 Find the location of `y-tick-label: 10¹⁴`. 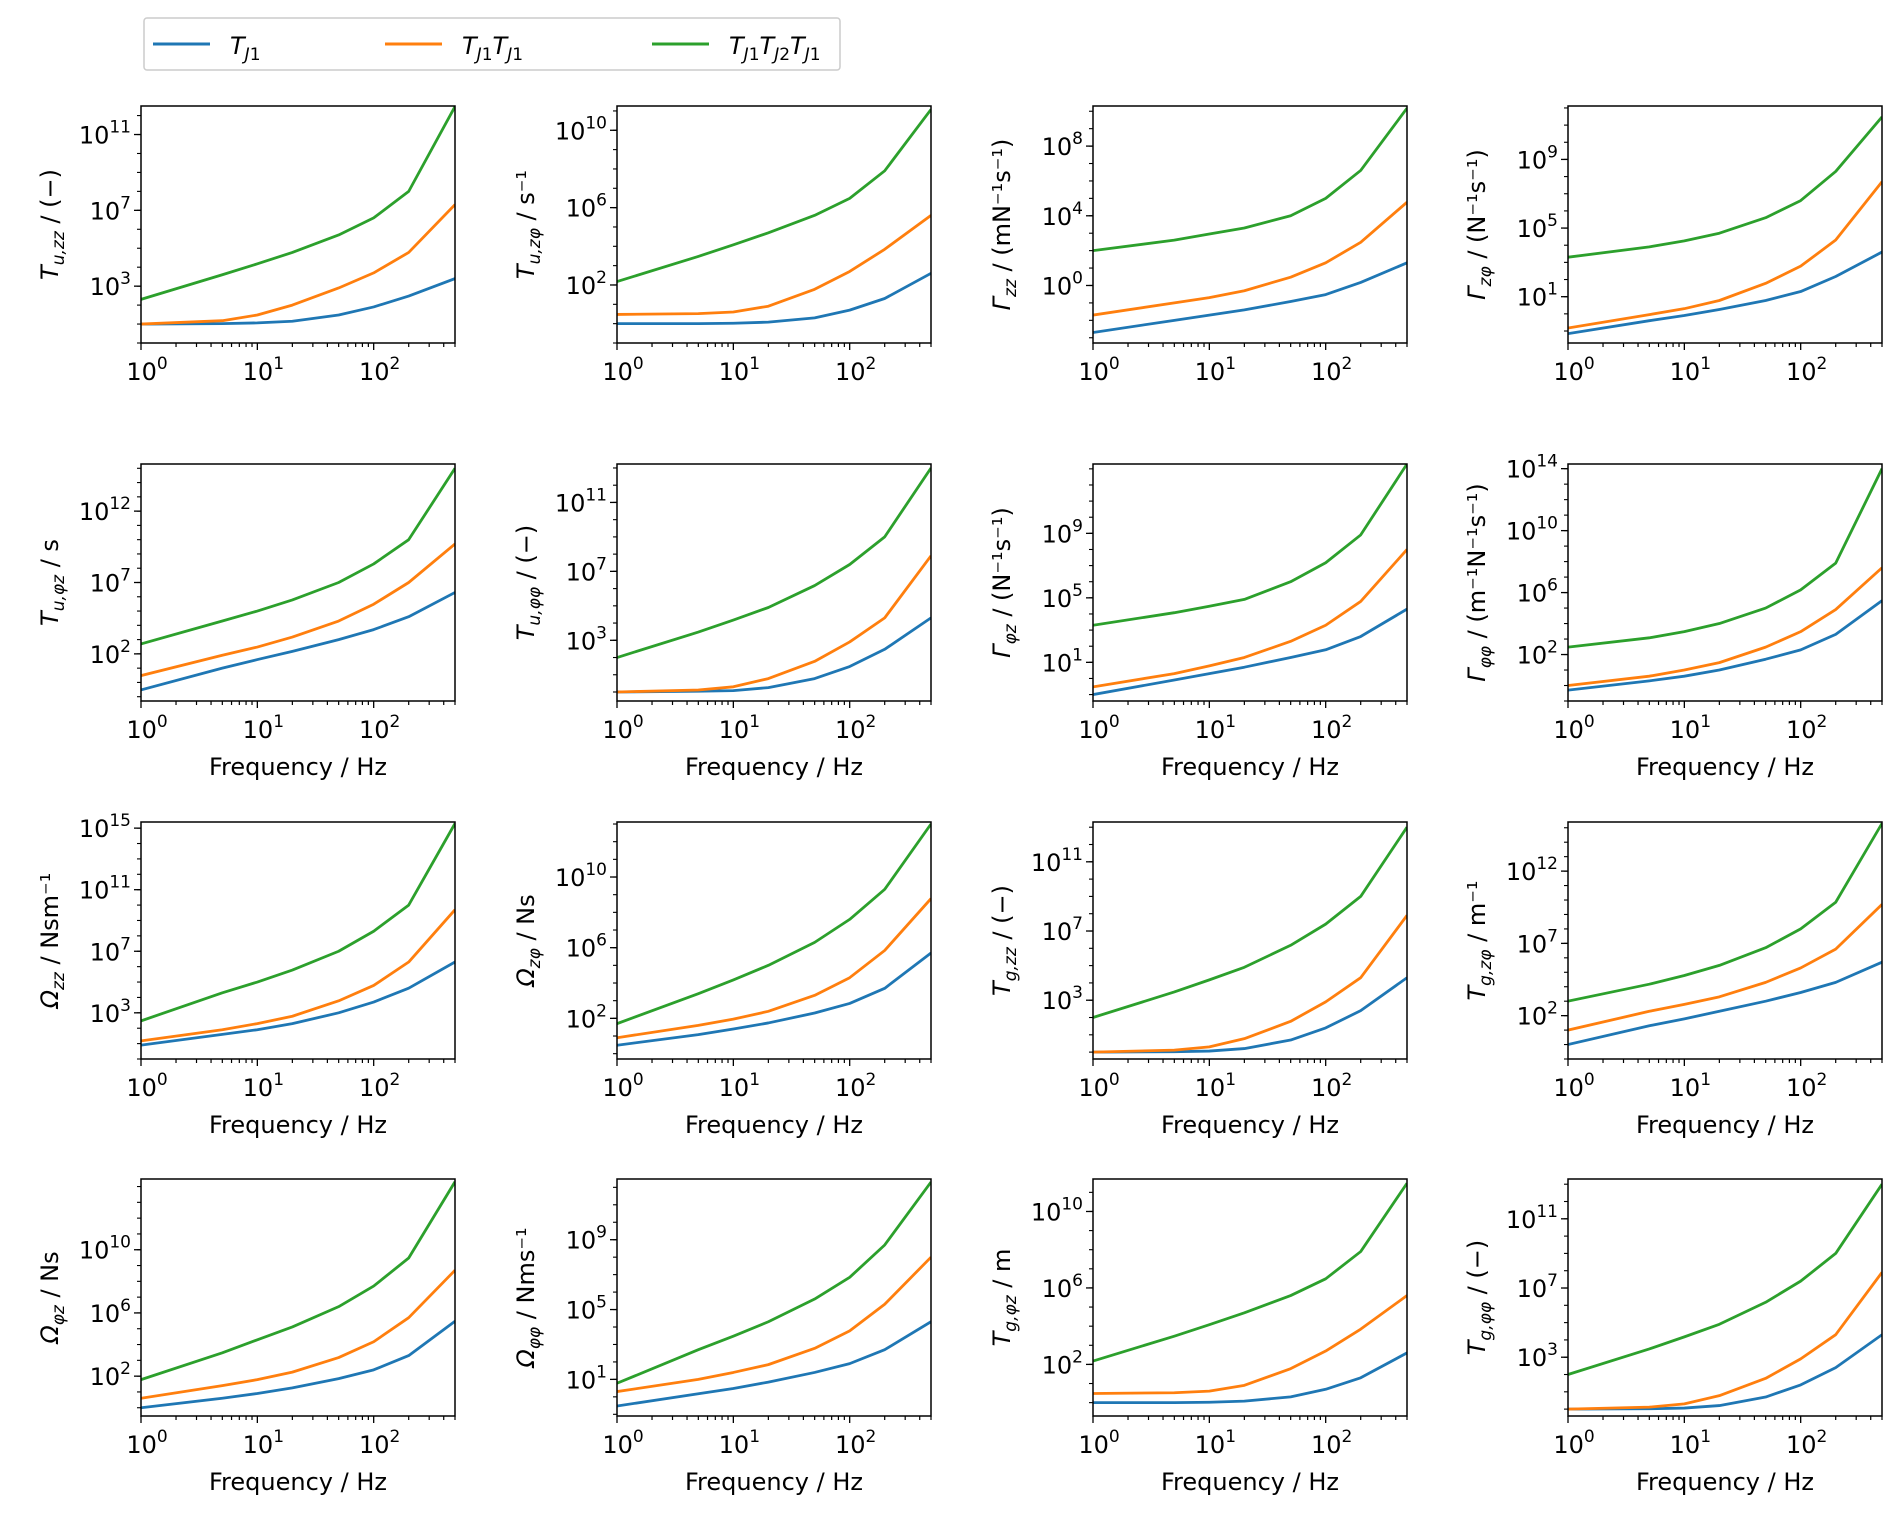

y-tick-label: 10¹⁴ is located at coordinates (1532, 468).